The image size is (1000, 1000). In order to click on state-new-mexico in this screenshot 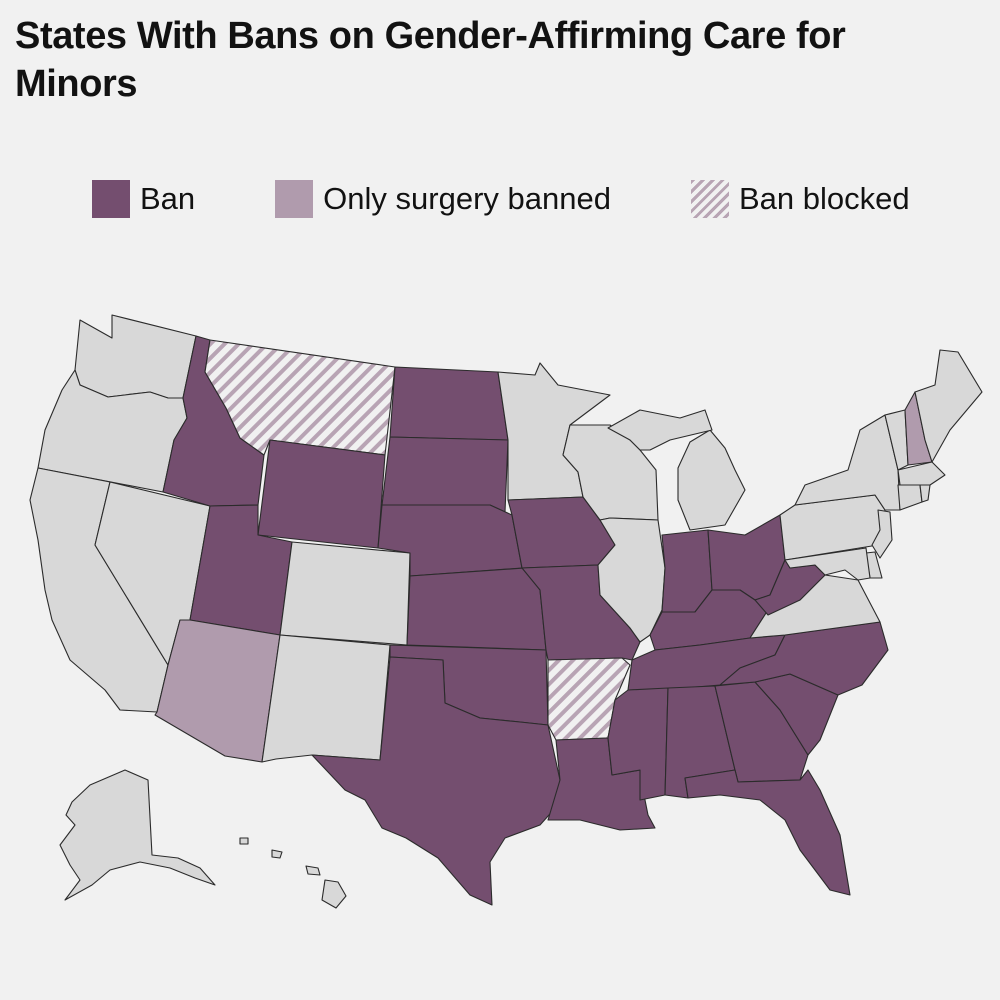, I will do `click(326, 698)`.